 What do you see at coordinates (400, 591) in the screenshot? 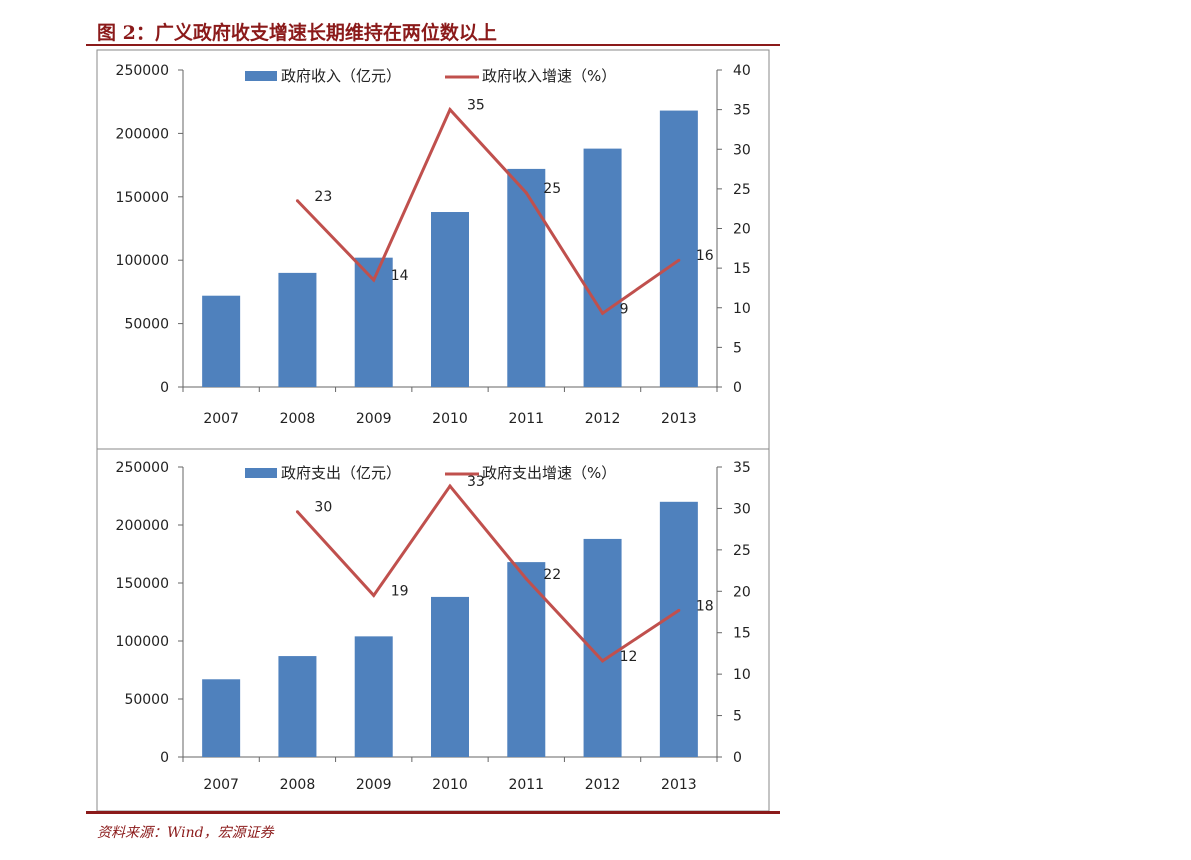
I see `growth-data-label: 19` at bounding box center [400, 591].